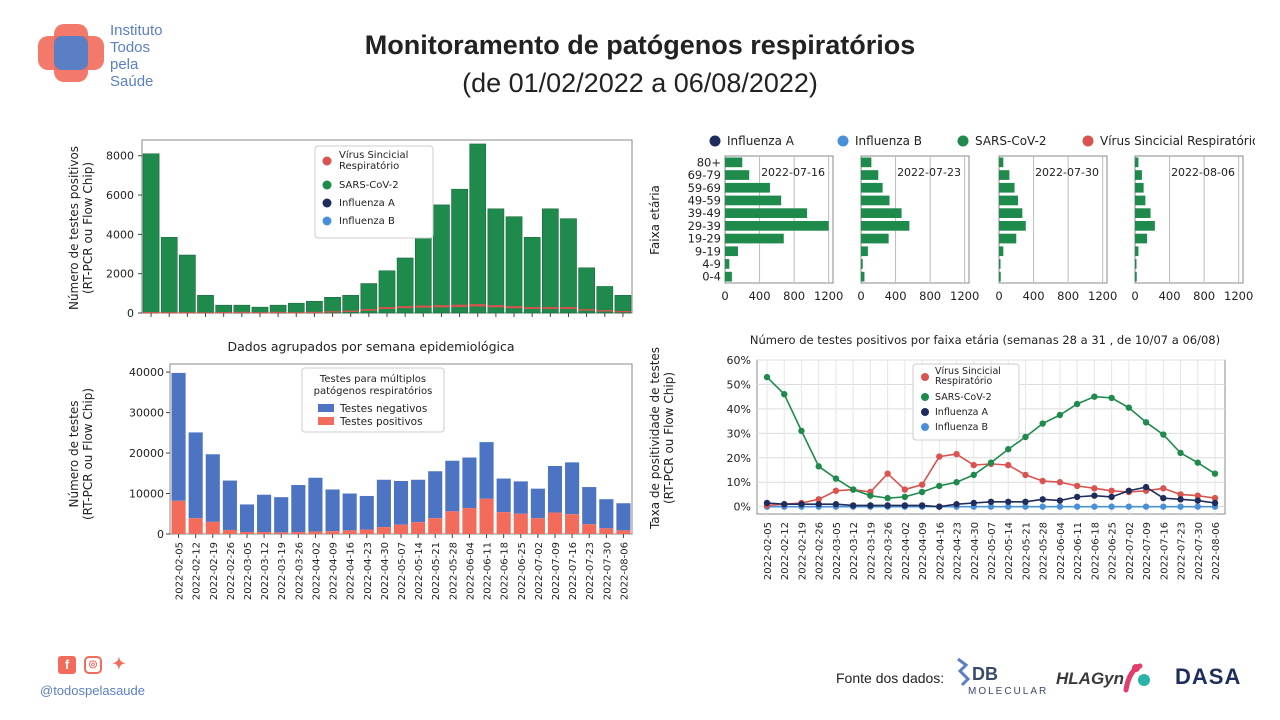 Image resolution: width=1280 pixels, height=720 pixels. I want to click on x-tick-label: 400, so click(760, 296).